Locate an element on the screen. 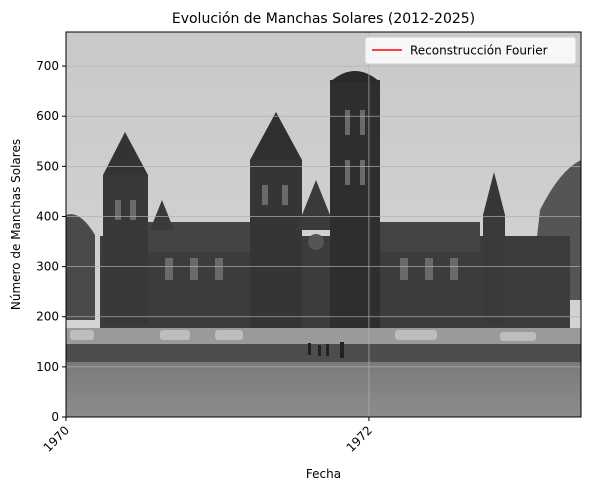 The height and width of the screenshot is (491, 590). y-tick-label: 200 is located at coordinates (47, 317).